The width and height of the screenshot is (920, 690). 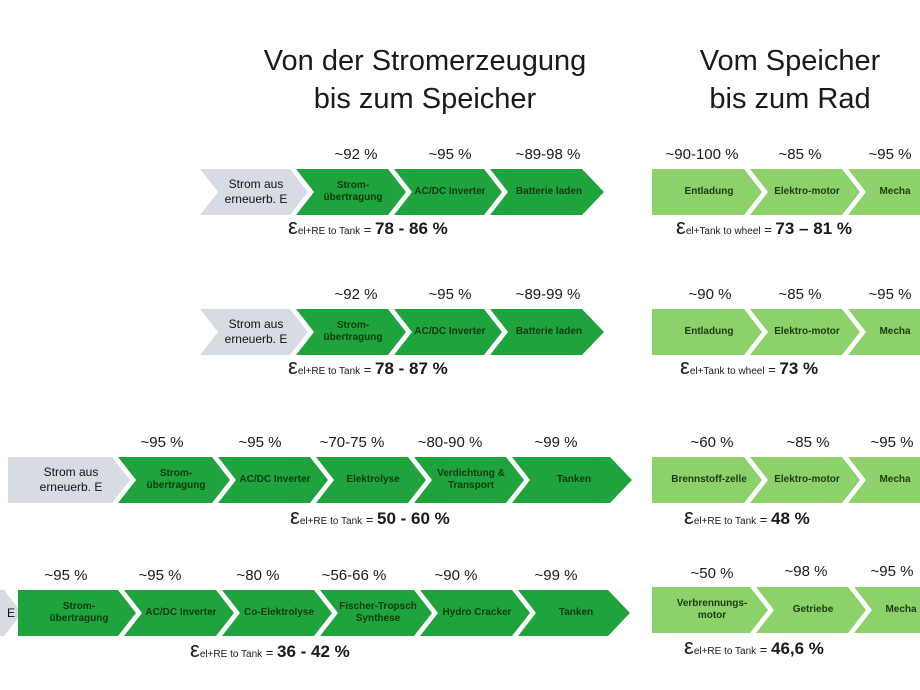 What do you see at coordinates (712, 442) in the screenshot?
I see `pct-brennstoffzelle: ~60 %` at bounding box center [712, 442].